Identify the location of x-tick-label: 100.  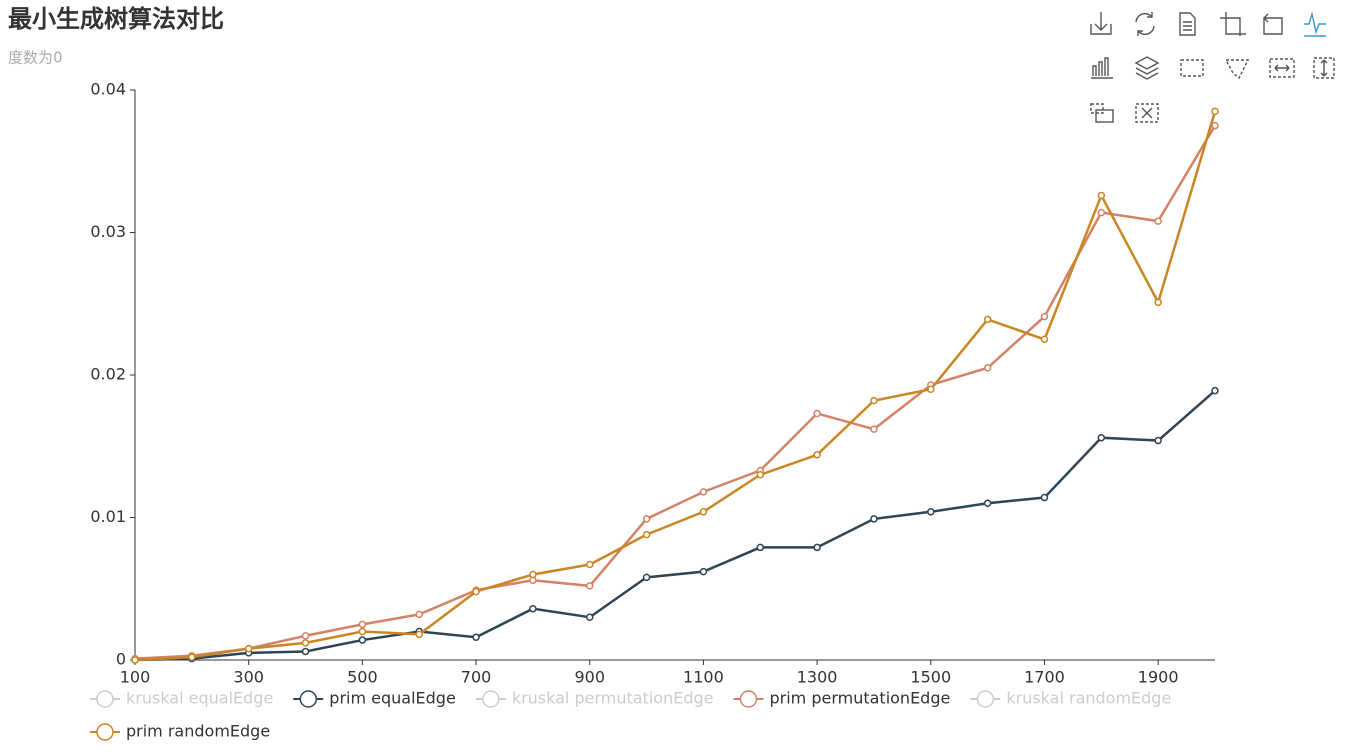
(135, 677).